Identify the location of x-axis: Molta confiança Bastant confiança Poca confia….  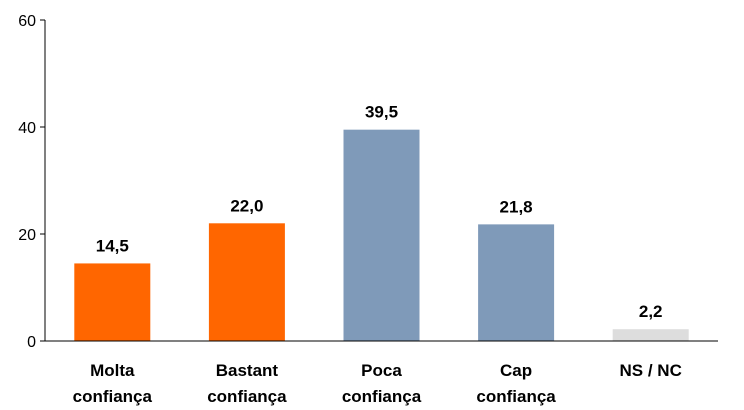
(381, 373).